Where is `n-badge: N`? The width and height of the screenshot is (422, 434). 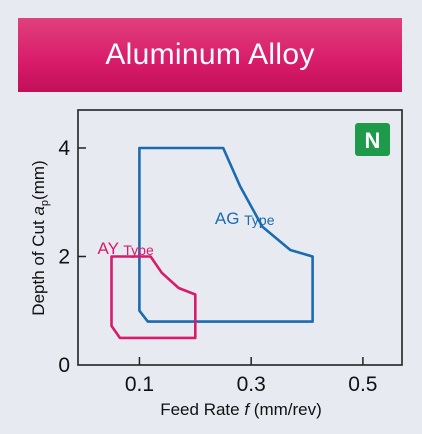 n-badge: N is located at coordinates (372, 139).